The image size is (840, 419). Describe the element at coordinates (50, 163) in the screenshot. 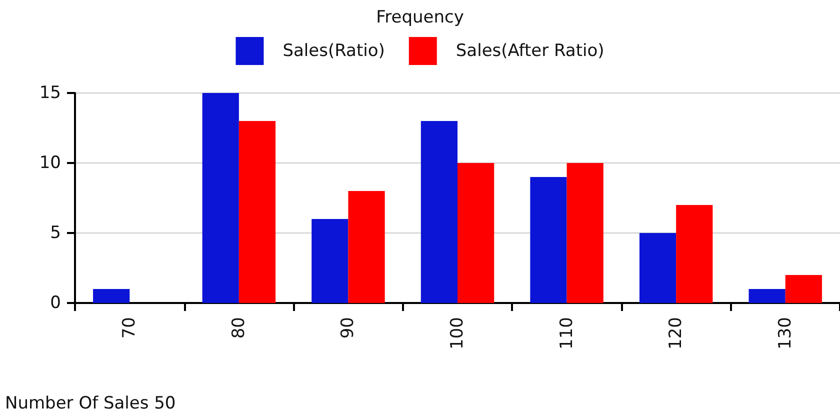

I see `y-tick-label: 10` at that location.